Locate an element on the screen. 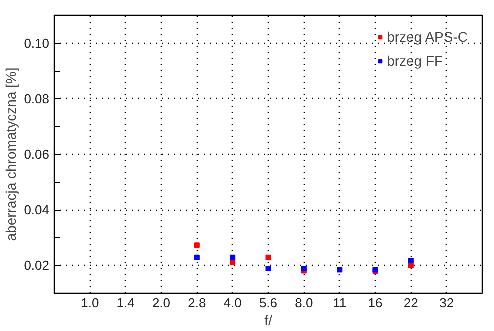 This screenshot has width=494, height=331. x-tick-label: 4.0 is located at coordinates (233, 303).